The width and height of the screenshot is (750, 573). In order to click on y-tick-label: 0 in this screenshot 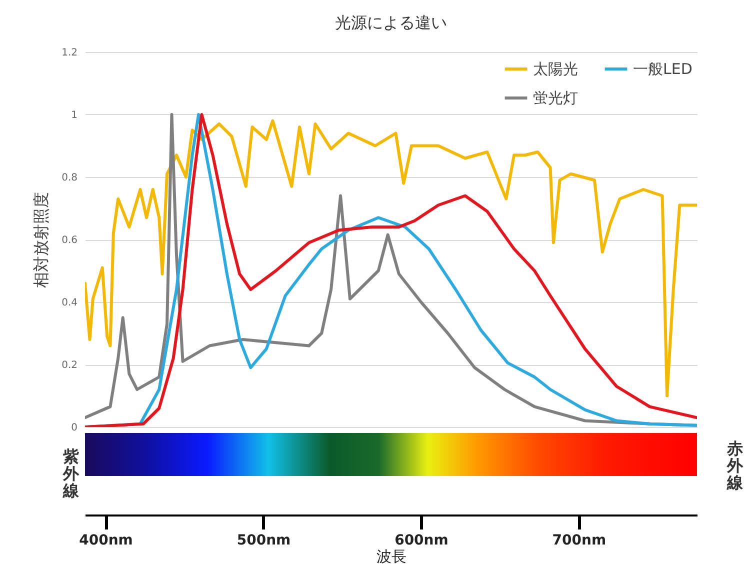, I will do `click(74, 428)`.